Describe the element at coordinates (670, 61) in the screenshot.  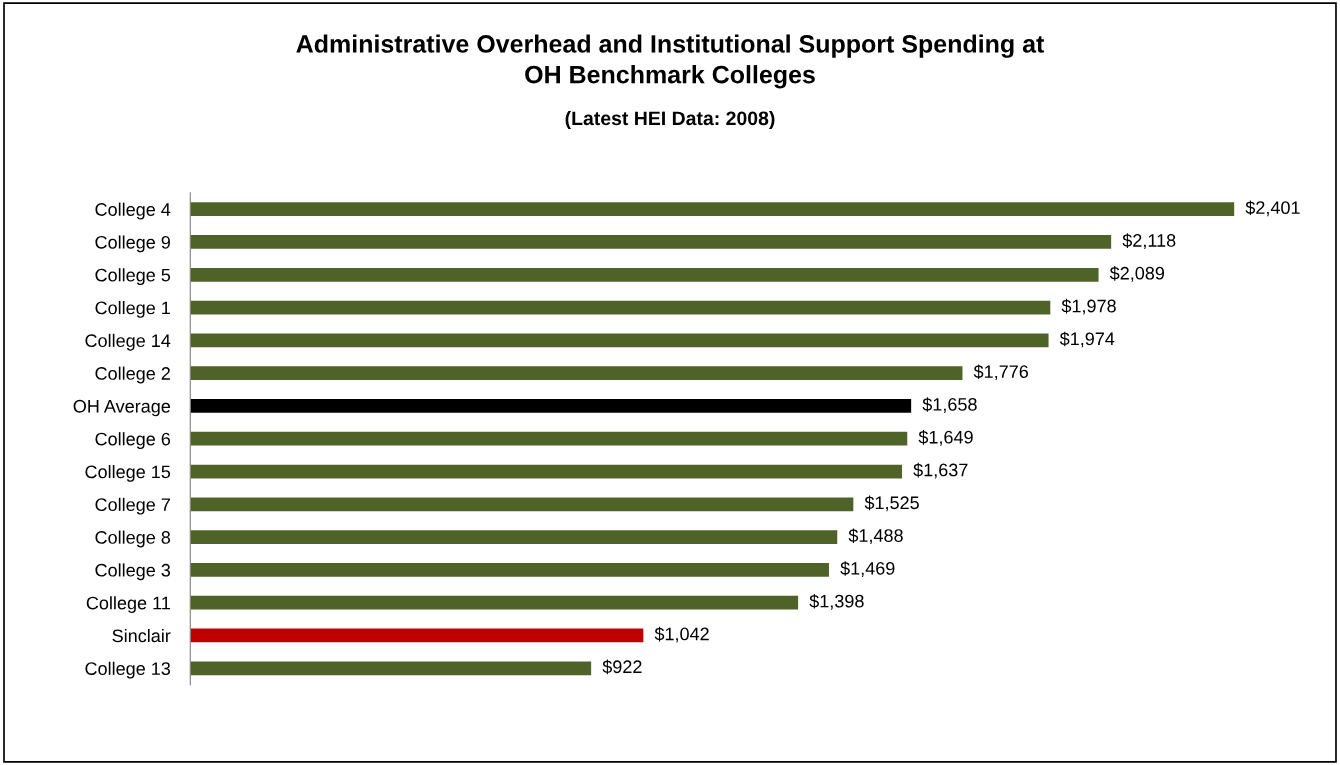
I see `chart-title: Administrative Overhead and Institutional Support Spending at OH Benchmark Colleges` at that location.